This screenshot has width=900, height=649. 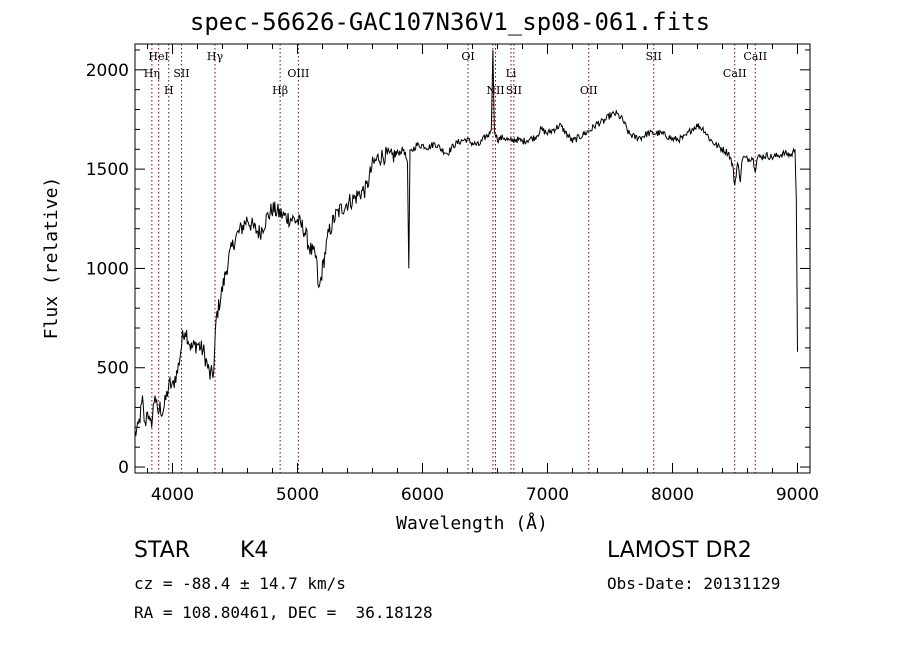 What do you see at coordinates (422, 495) in the screenshot?
I see `x-tick-label-6000: 6000` at bounding box center [422, 495].